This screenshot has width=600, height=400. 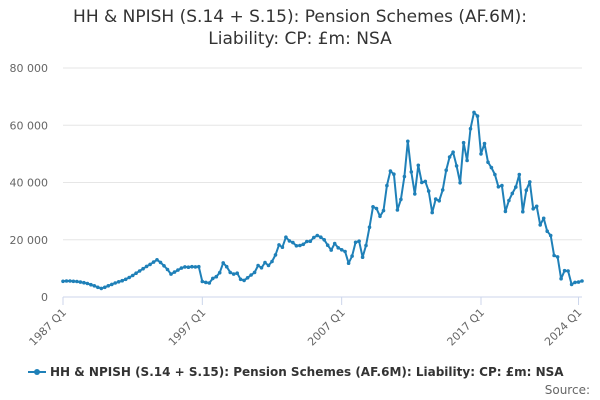 I want to click on legend-swatch, so click(x=37, y=372).